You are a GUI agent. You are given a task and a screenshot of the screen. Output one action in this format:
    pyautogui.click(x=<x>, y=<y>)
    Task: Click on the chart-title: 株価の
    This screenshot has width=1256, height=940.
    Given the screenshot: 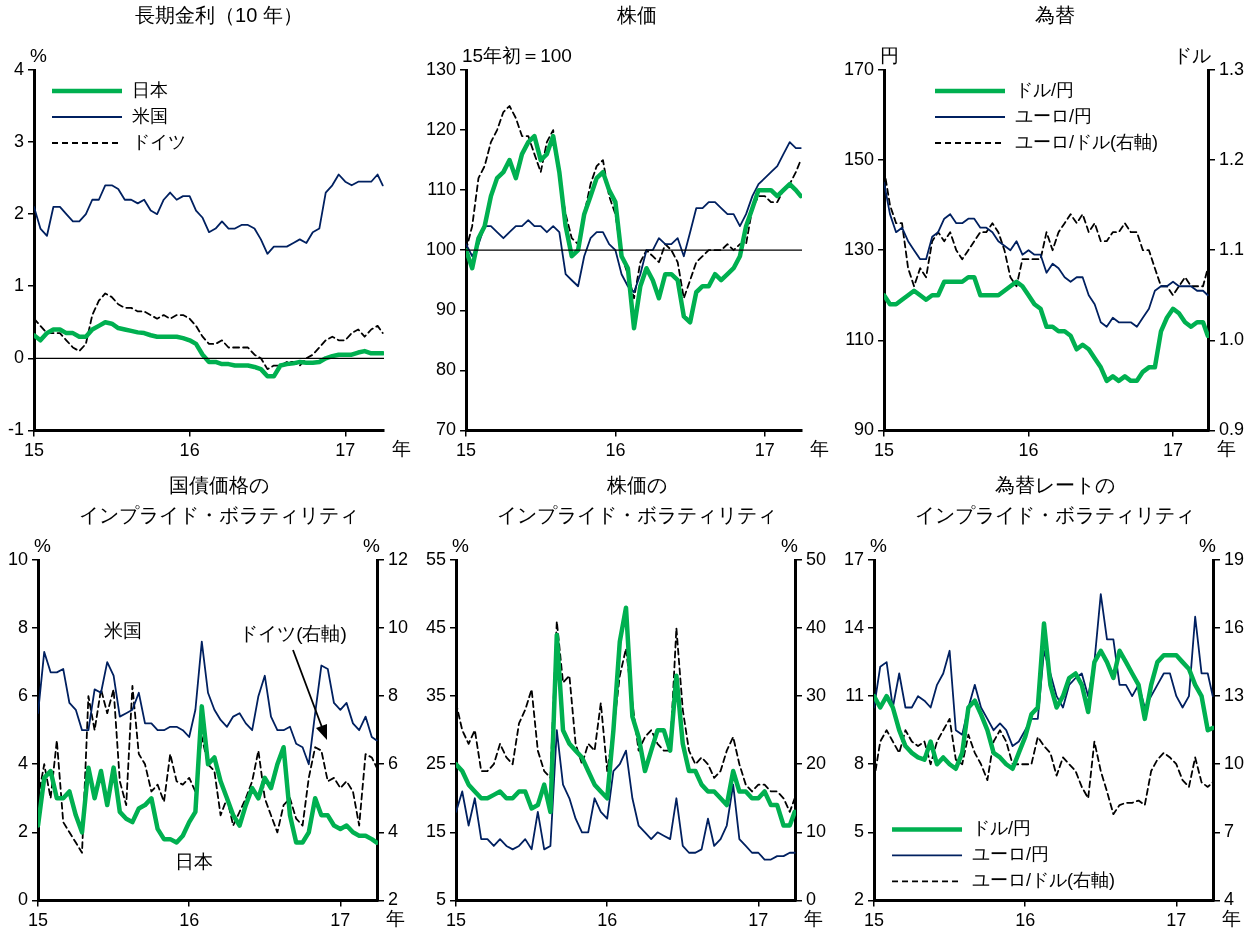 What is the action you would take?
    pyautogui.click(x=637, y=485)
    